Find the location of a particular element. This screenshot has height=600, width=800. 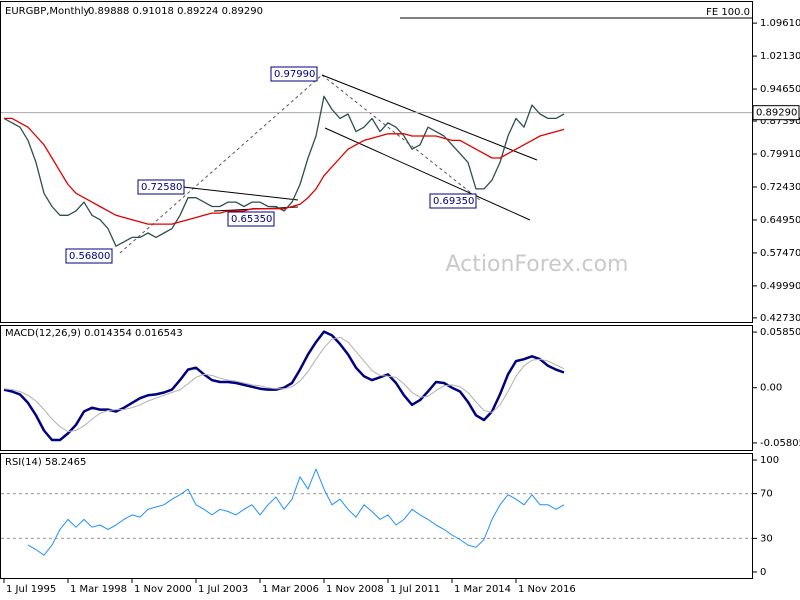

y-tick-label: 0.87390 is located at coordinates (780, 121).